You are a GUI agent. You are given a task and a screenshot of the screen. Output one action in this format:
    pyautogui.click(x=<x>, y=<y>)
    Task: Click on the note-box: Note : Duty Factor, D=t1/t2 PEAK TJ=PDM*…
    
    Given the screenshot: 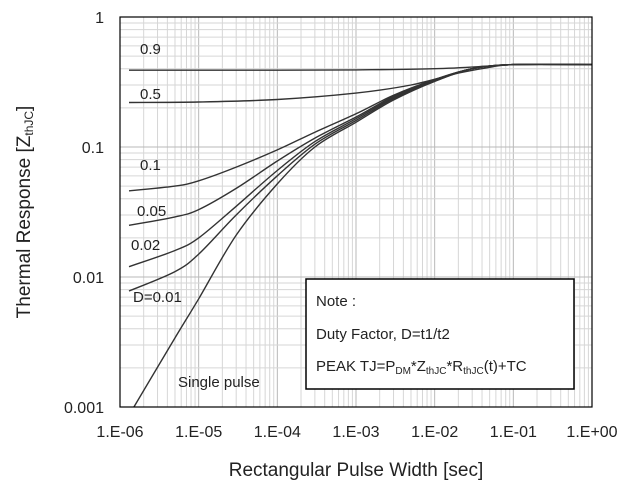 What is the action you would take?
    pyautogui.click(x=440, y=334)
    